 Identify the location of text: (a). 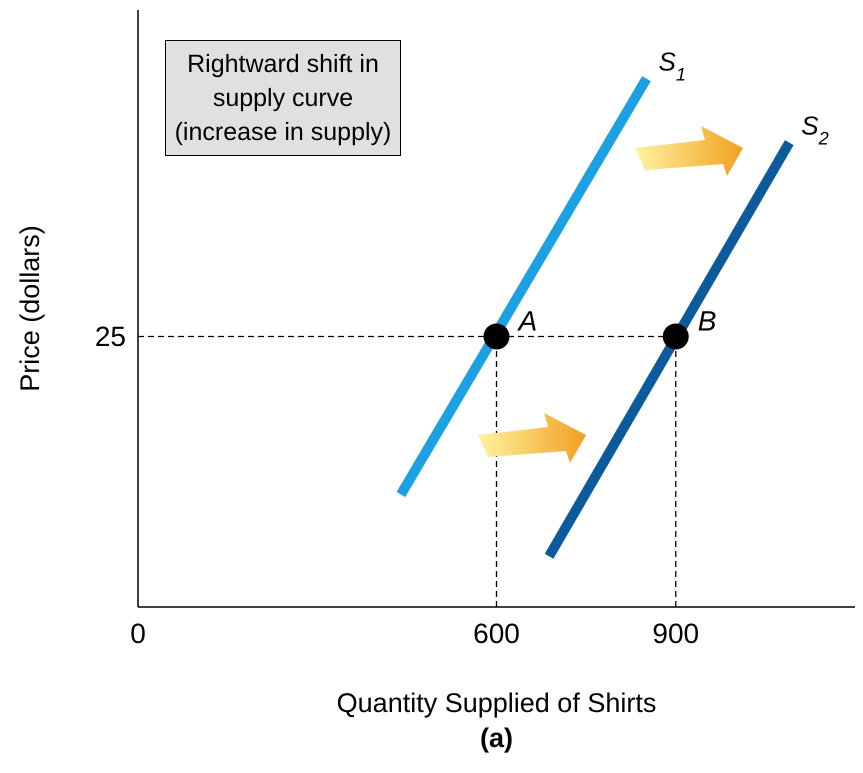
(496, 738).